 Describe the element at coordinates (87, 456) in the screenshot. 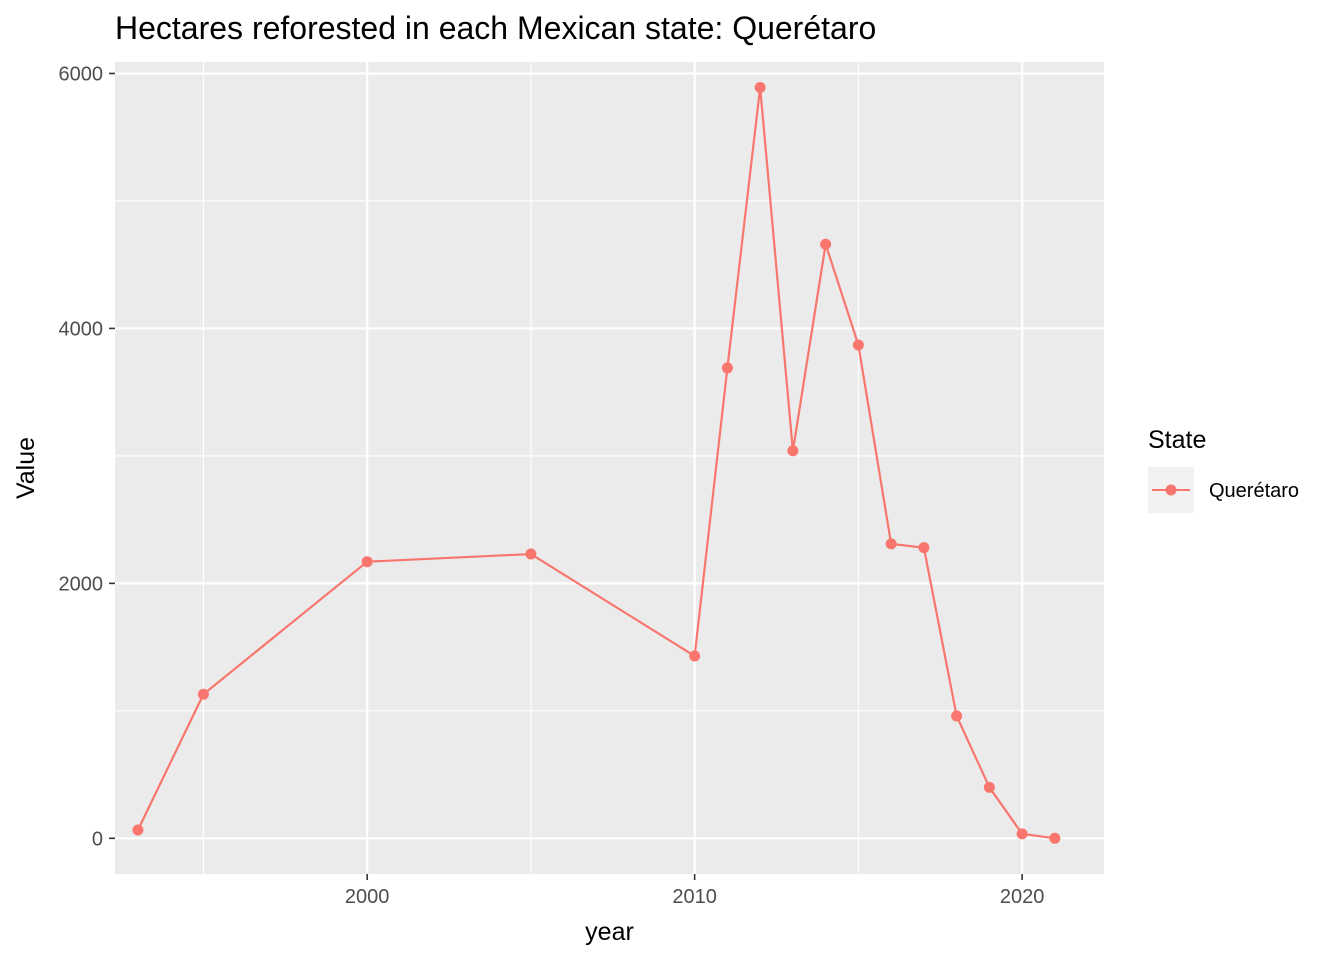

I see `y-axis: 0 2000 4000 6000` at that location.